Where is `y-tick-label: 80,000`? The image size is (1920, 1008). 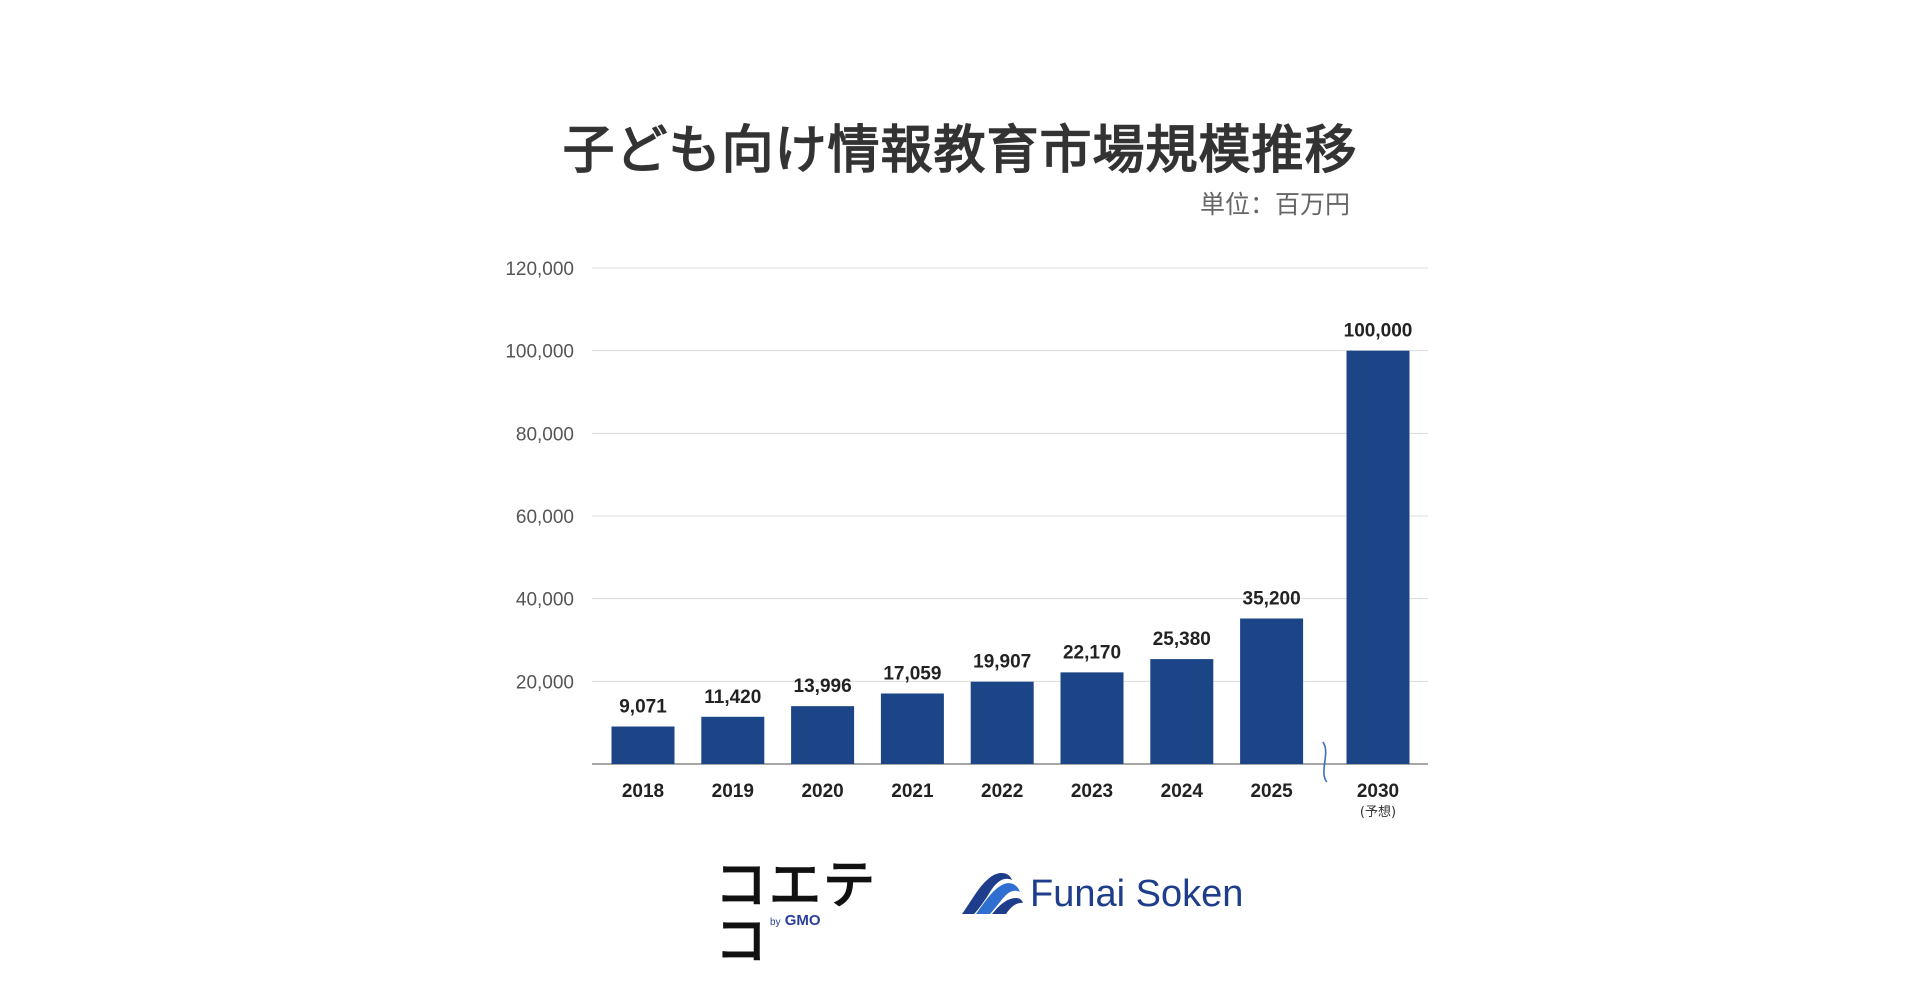
y-tick-label: 80,000 is located at coordinates (545, 434).